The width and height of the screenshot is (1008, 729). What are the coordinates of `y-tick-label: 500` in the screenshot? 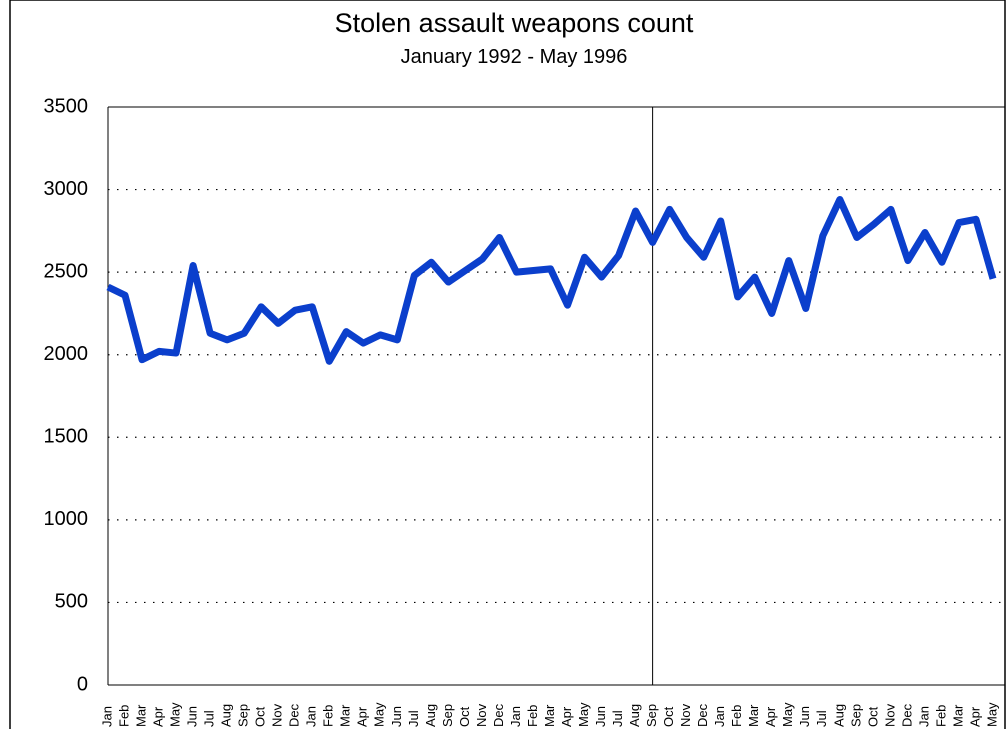 It's located at (71, 602).